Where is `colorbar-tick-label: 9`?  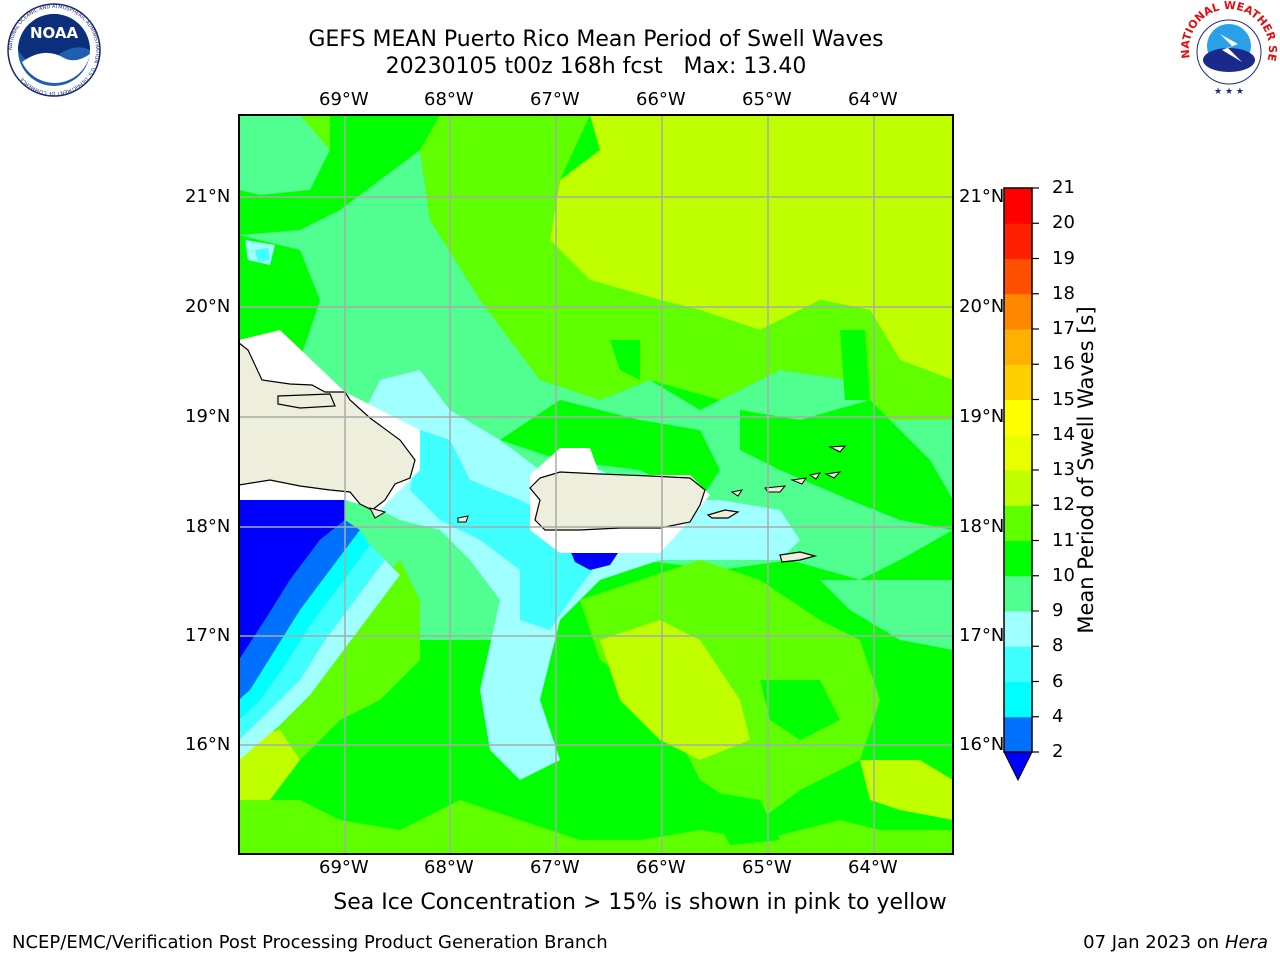
colorbar-tick-label: 9 is located at coordinates (1058, 610).